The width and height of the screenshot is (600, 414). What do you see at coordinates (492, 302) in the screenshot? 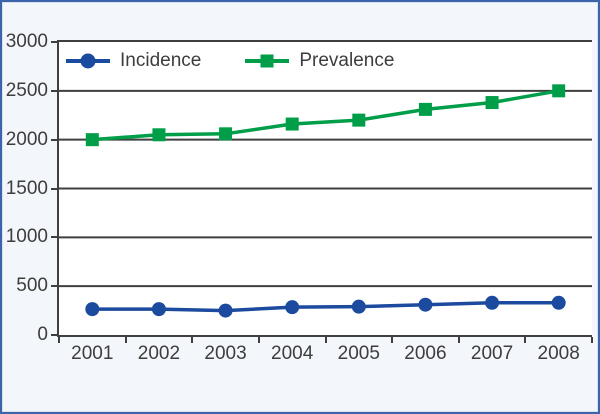
I see `incidence-point-2007` at bounding box center [492, 302].